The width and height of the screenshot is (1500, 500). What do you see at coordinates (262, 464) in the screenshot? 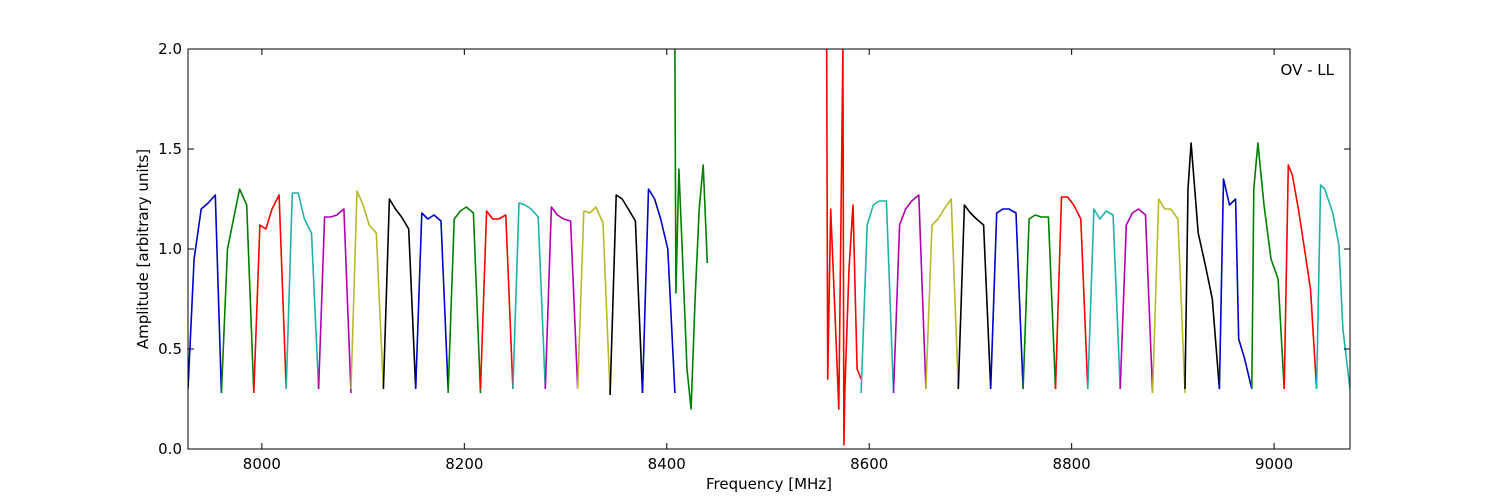
I see `x-tick-label: 8000` at bounding box center [262, 464].